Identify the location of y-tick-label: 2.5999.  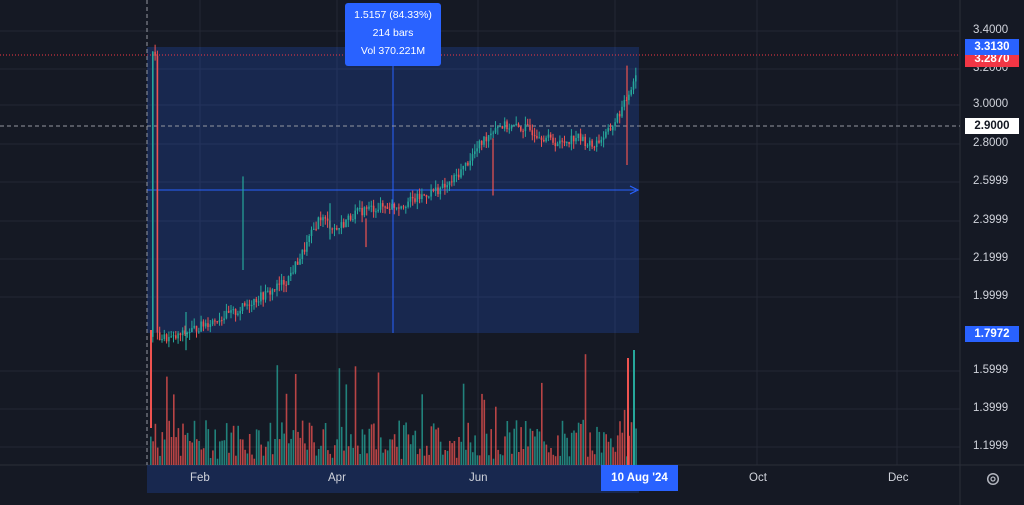
(991, 181).